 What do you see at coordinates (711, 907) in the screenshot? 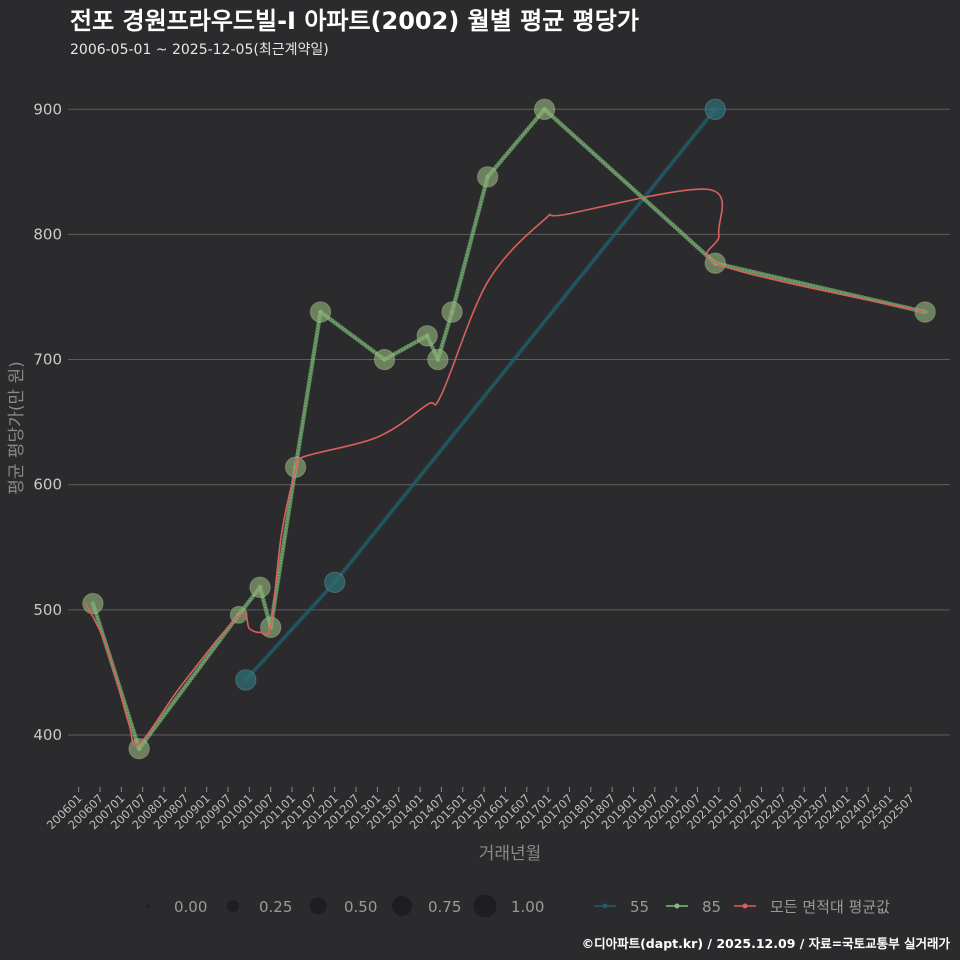
I see `legend-line-label: 85` at bounding box center [711, 907].